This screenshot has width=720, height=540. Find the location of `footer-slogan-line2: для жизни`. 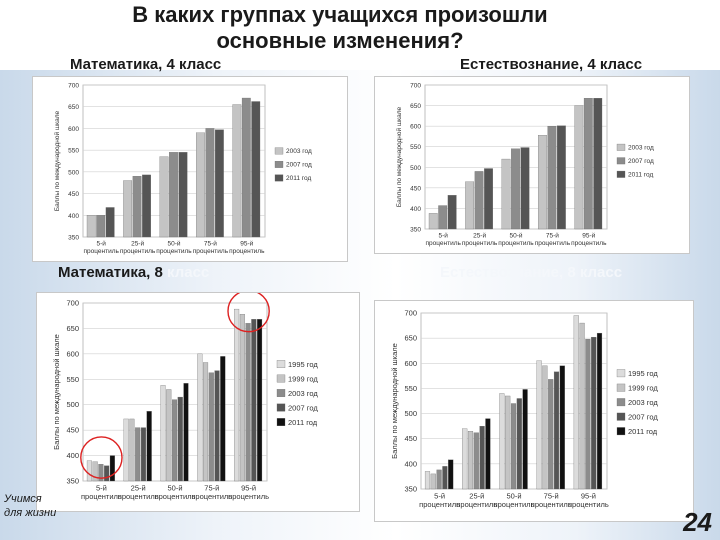

footer-slogan-line2: для жизни is located at coordinates (30, 513).